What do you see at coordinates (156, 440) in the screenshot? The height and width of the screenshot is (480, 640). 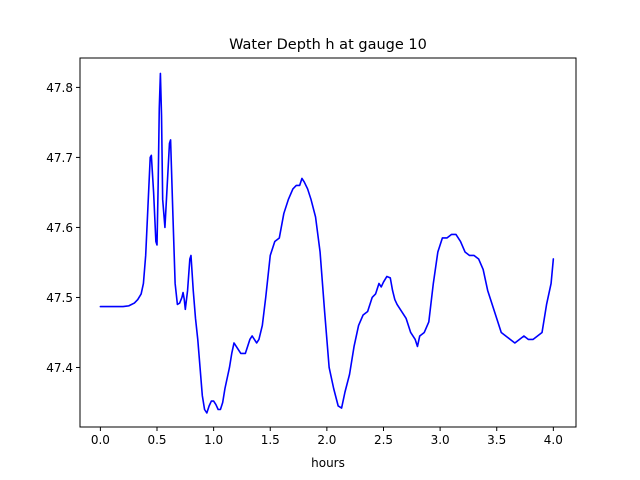 I see `x-tick-label: 0.5` at bounding box center [156, 440].